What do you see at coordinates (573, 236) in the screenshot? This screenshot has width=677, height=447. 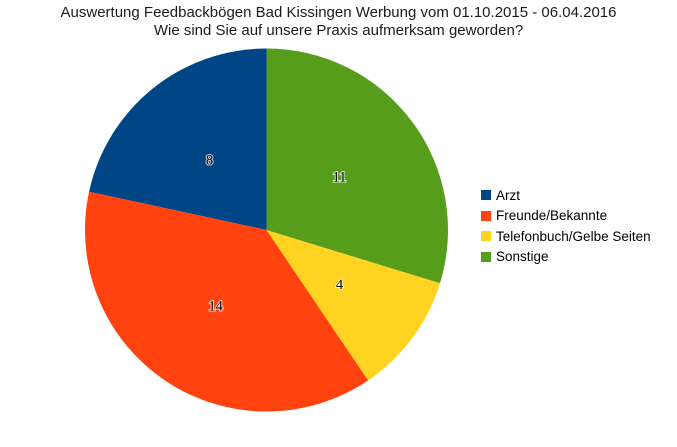 I see `legend-label-telefonbuch-gelbe-seiten: Telefonbuch/Gelbe Seiten` at bounding box center [573, 236].